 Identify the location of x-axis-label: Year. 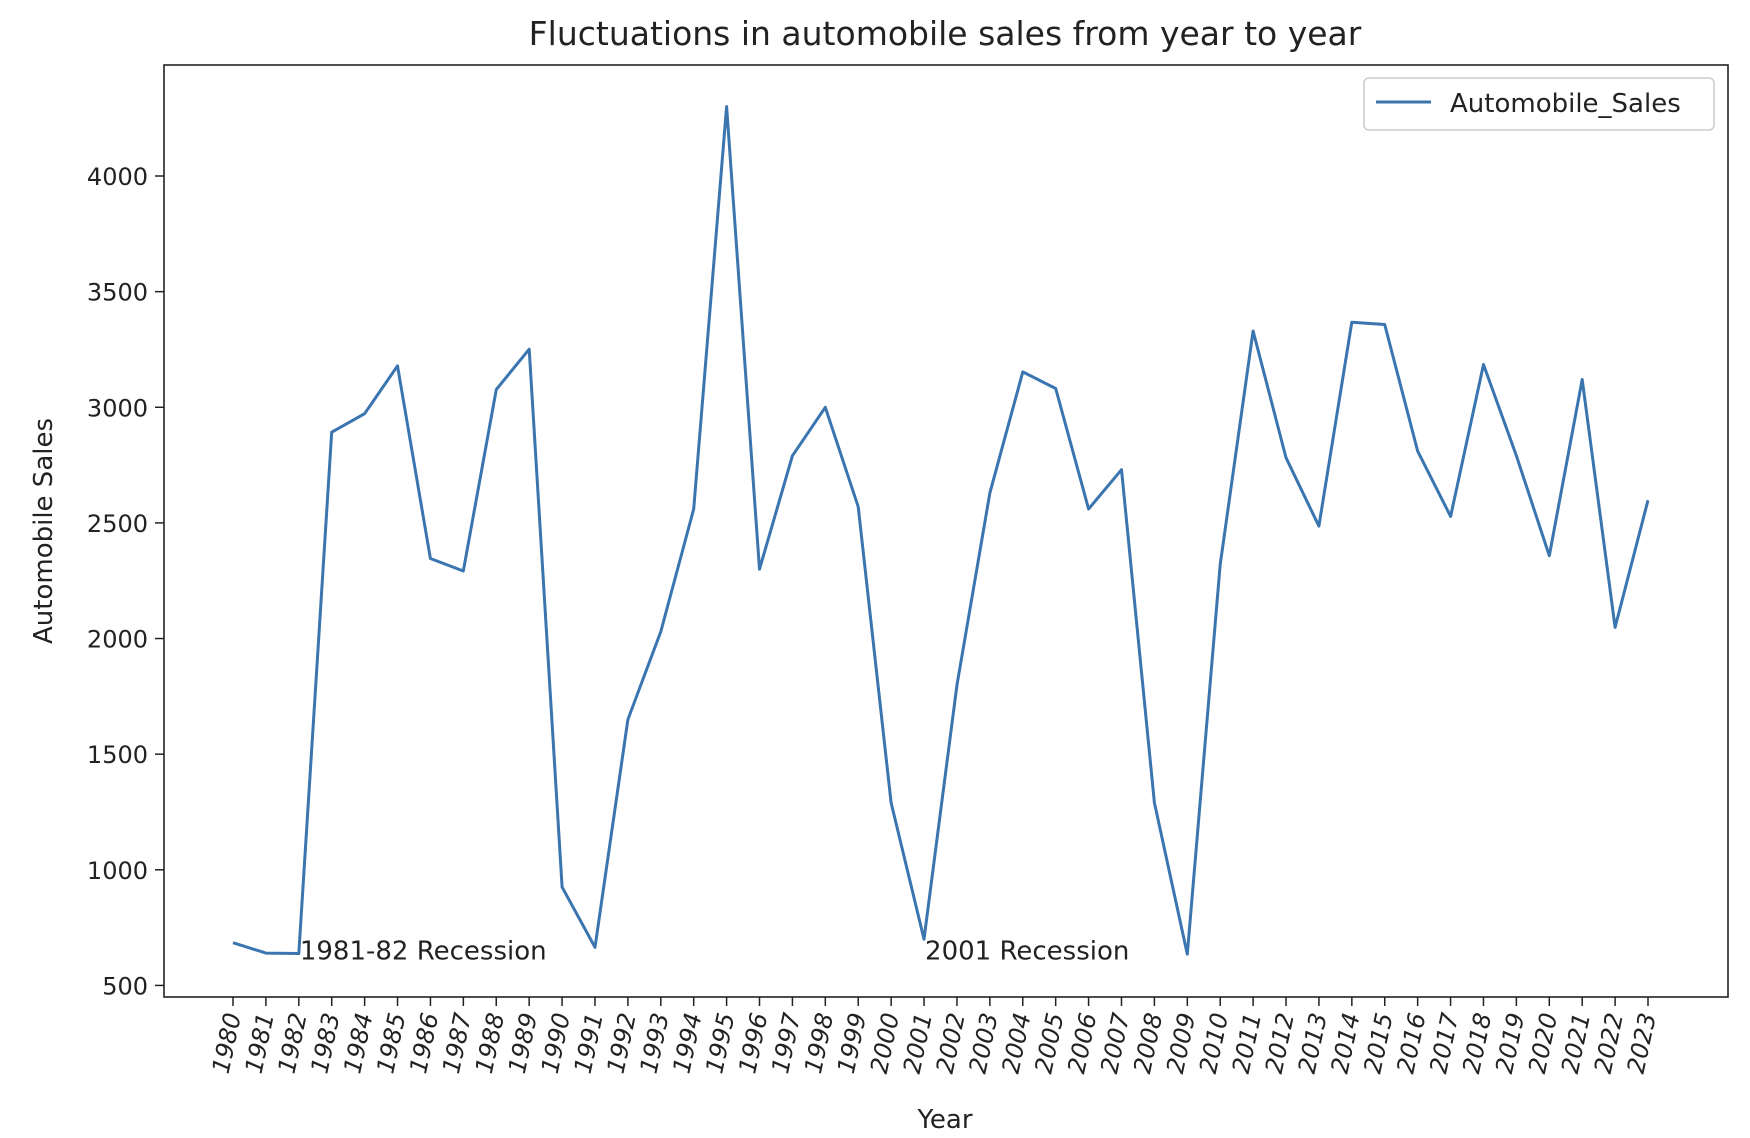
(944, 1119).